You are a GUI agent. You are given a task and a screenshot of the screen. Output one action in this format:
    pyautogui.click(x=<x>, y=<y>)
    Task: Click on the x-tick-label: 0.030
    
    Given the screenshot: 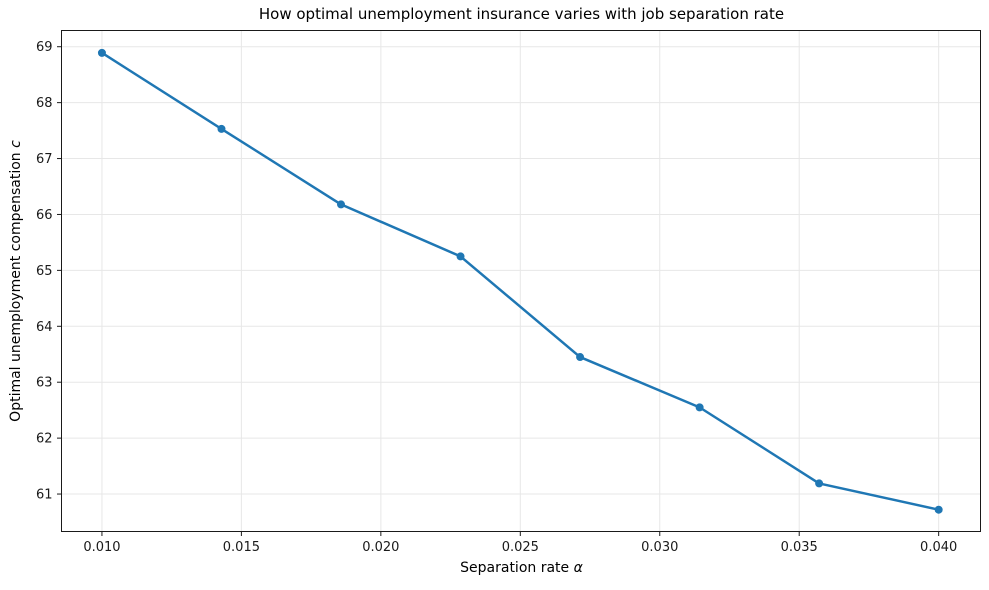 What is the action you would take?
    pyautogui.click(x=659, y=547)
    